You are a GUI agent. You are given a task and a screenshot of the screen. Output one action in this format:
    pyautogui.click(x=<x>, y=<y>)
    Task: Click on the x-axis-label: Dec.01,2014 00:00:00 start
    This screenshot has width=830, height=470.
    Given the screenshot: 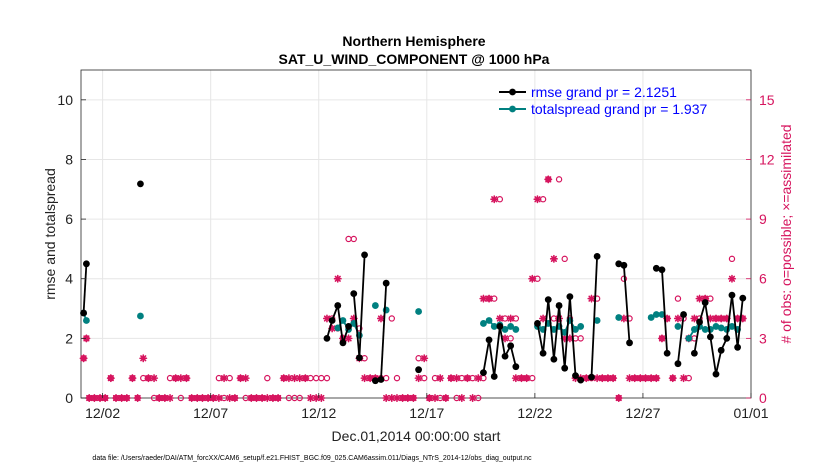 What is the action you would take?
    pyautogui.click(x=416, y=436)
    